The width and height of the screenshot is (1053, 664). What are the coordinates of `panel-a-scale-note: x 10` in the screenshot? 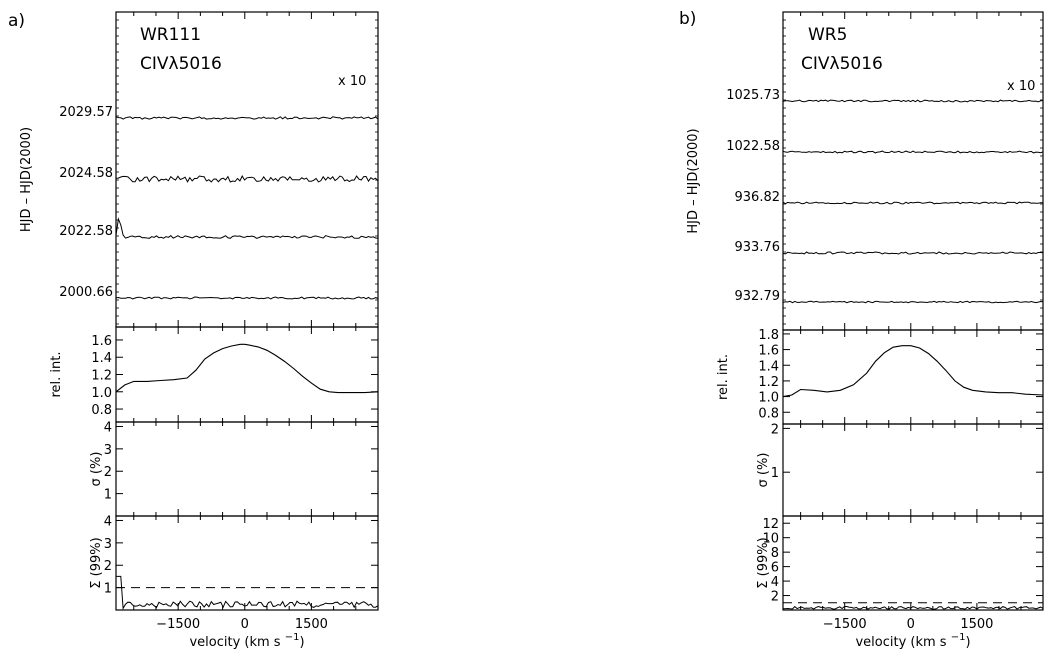 It's located at (352, 81).